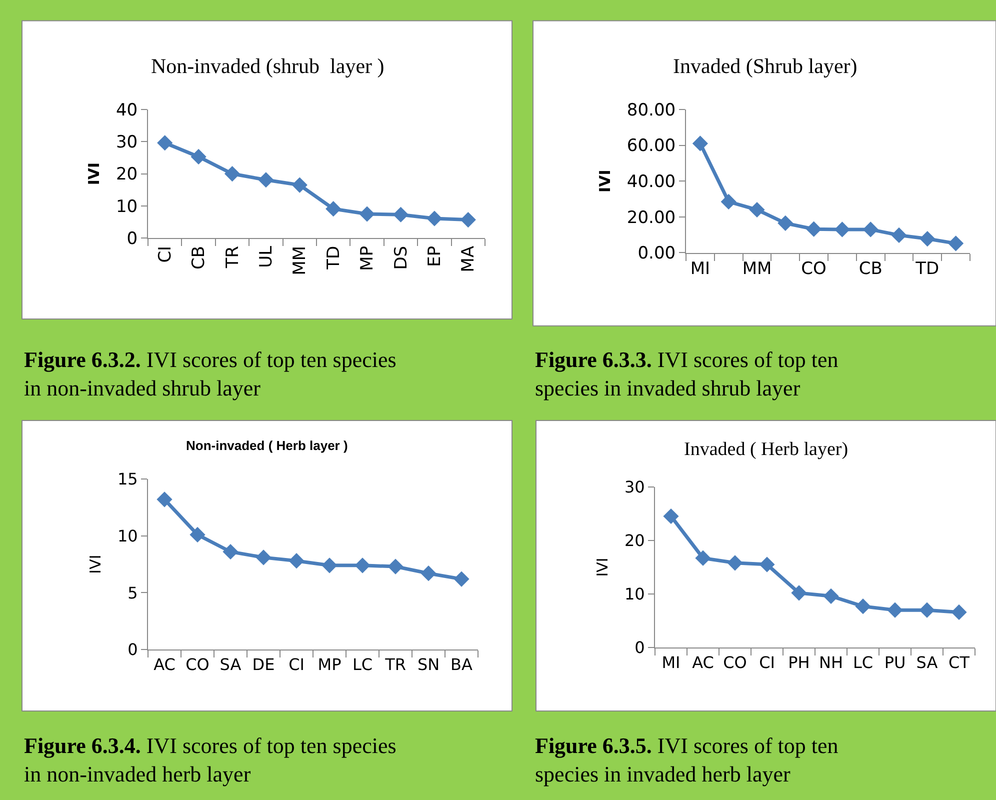 The image size is (996, 800). Describe the element at coordinates (593, 359) in the screenshot. I see `caption: Figure 6.3.3.` at that location.